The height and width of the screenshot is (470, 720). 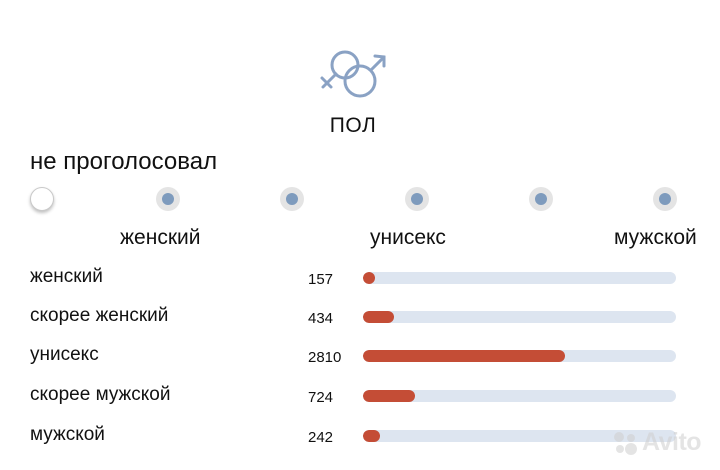 I want to click on result-count: 2810, so click(x=325, y=357).